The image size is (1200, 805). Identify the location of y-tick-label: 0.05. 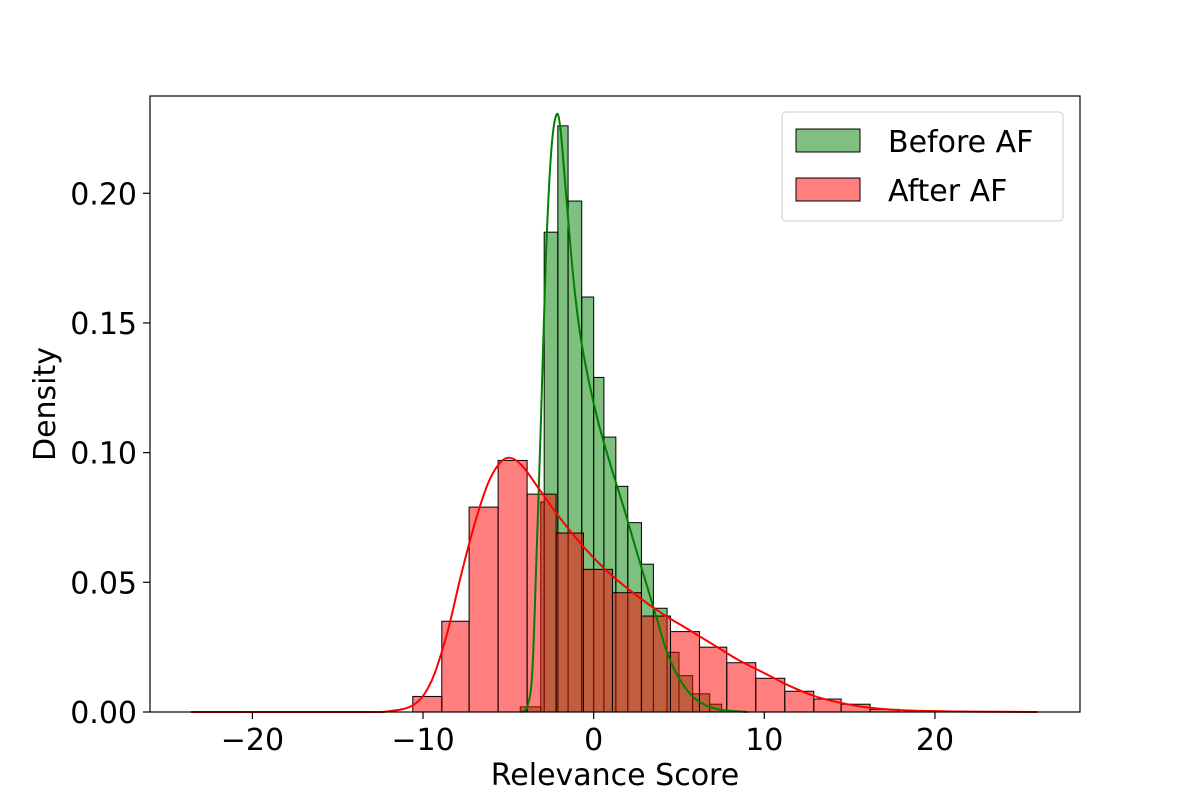
(103, 583).